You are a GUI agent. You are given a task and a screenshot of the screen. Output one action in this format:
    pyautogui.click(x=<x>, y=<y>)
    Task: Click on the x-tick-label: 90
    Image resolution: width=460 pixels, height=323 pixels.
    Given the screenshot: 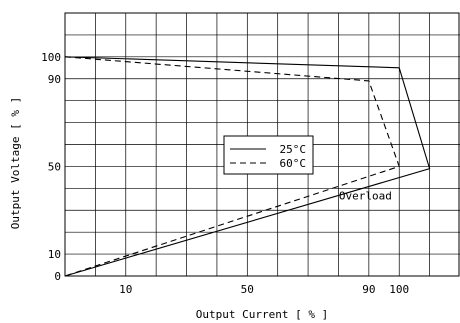 What is the action you would take?
    pyautogui.click(x=368, y=289)
    